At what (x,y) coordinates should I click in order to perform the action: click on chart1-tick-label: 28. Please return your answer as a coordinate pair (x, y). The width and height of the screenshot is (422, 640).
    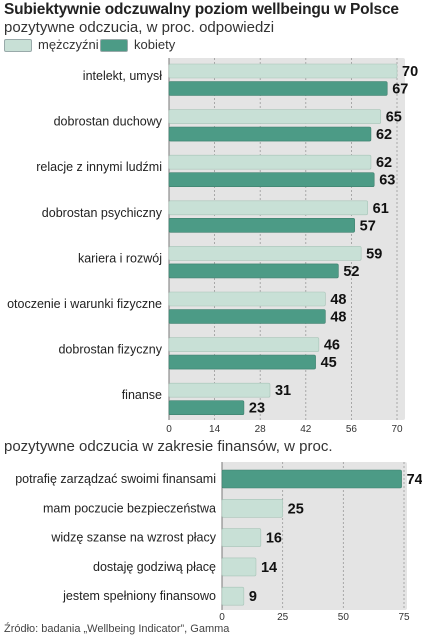
    Looking at the image, I should click on (261, 429).